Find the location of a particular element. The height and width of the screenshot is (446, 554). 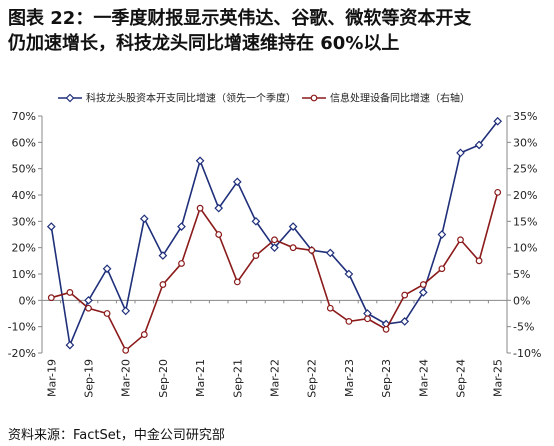

x-tick-label: Mar-24 is located at coordinates (423, 378).